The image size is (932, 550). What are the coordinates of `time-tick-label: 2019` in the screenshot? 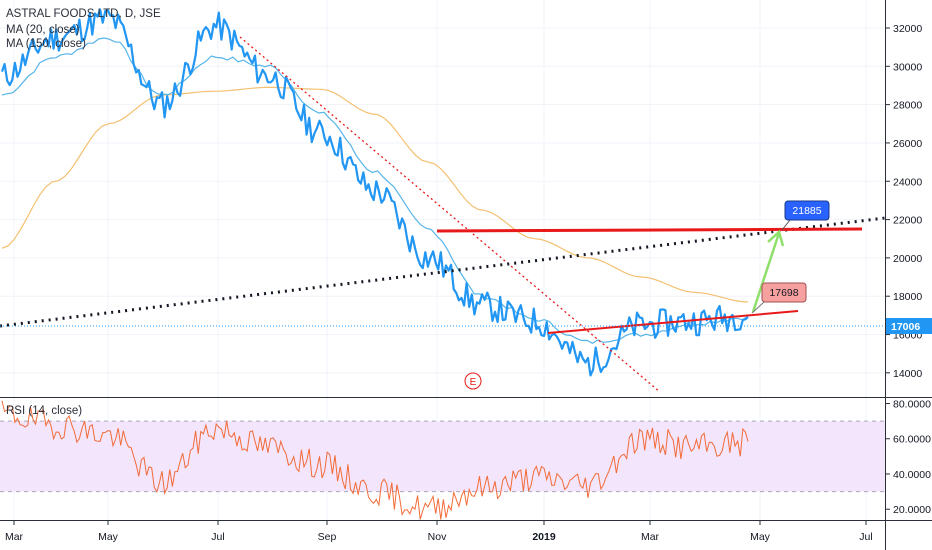 It's located at (544, 537).